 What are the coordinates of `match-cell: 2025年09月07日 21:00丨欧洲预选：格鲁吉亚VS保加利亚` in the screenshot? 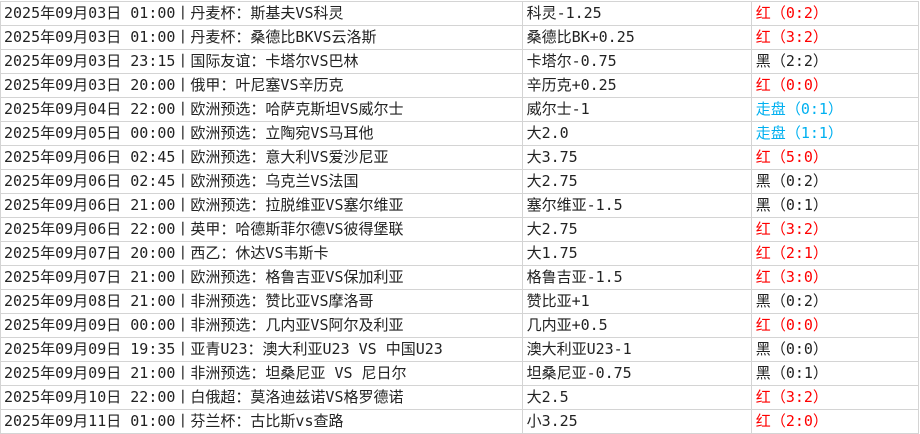 It's located at (261, 277).